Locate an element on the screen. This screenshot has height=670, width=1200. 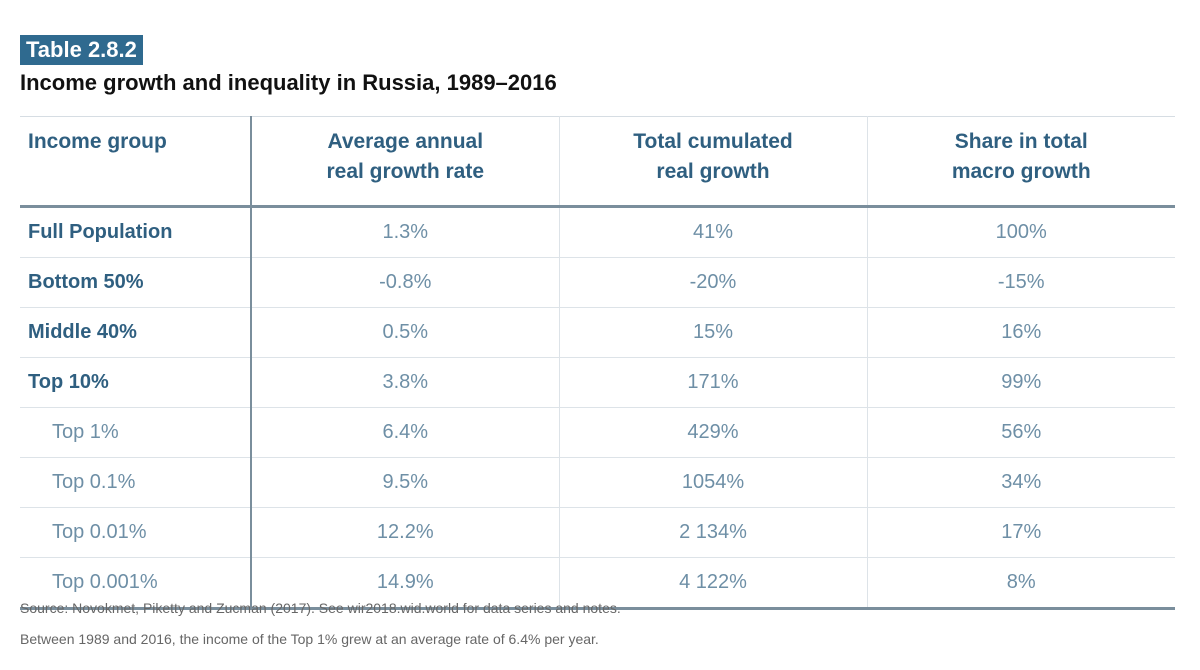
table-number-label: Table 2.8.2 is located at coordinates (81, 50).